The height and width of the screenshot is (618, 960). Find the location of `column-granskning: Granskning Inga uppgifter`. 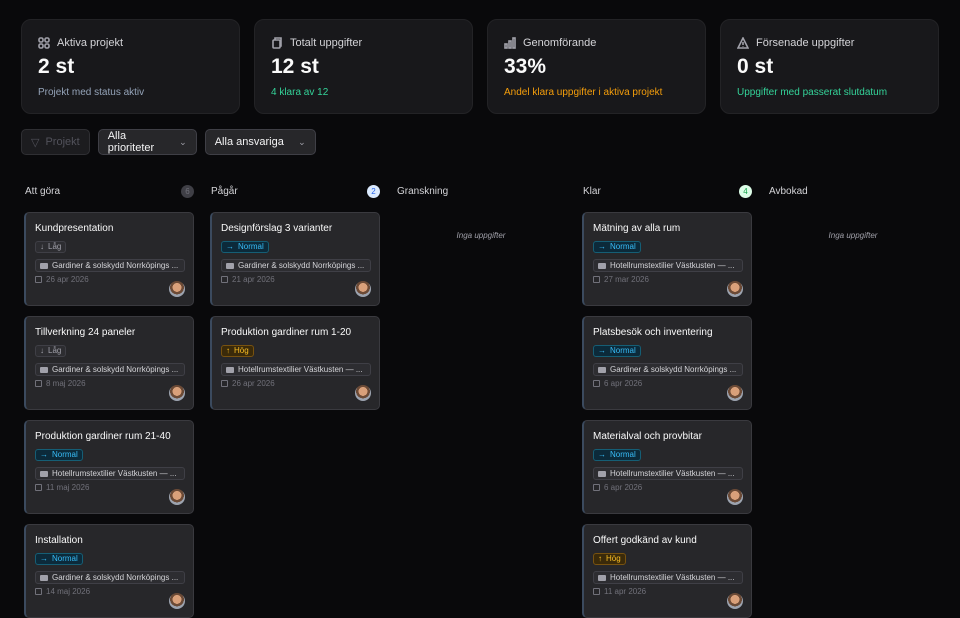

column-granskning: Granskning Inga uppgifter is located at coordinates (481, 400).